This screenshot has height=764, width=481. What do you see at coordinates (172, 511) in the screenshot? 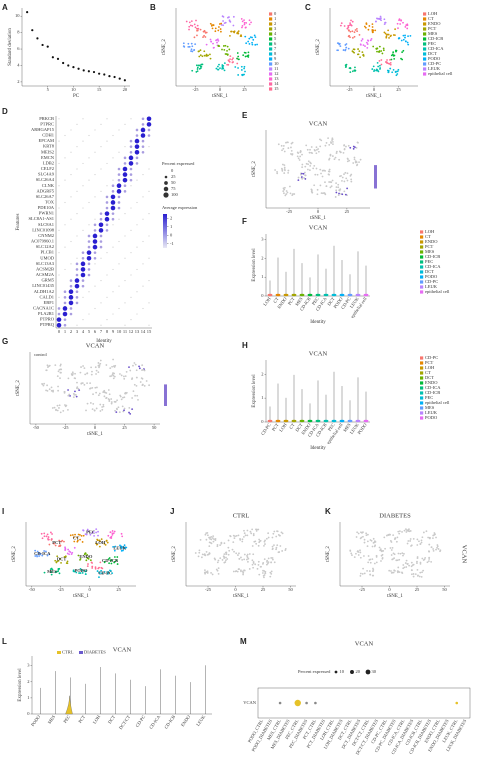
I see `panel-label: J` at bounding box center [172, 511].